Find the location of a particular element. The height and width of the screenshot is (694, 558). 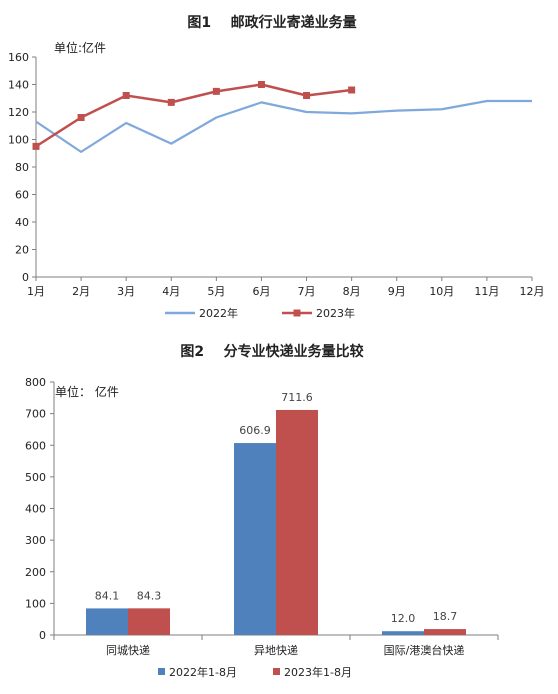

chart1-x-tick-label: 6月 is located at coordinates (261, 291).